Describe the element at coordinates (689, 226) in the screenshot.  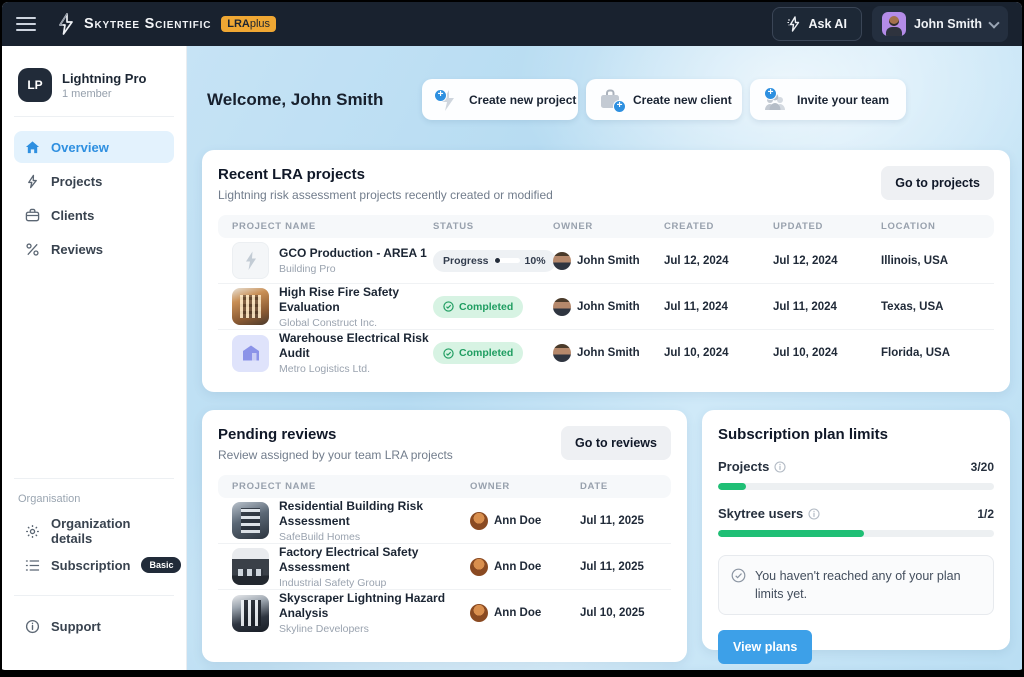
I see `column-header: Created` at that location.